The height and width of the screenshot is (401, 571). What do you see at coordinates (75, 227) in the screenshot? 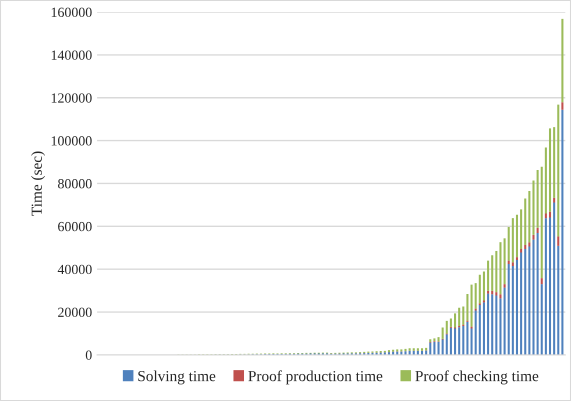
I see `y-tick-label: 60000` at bounding box center [75, 227].